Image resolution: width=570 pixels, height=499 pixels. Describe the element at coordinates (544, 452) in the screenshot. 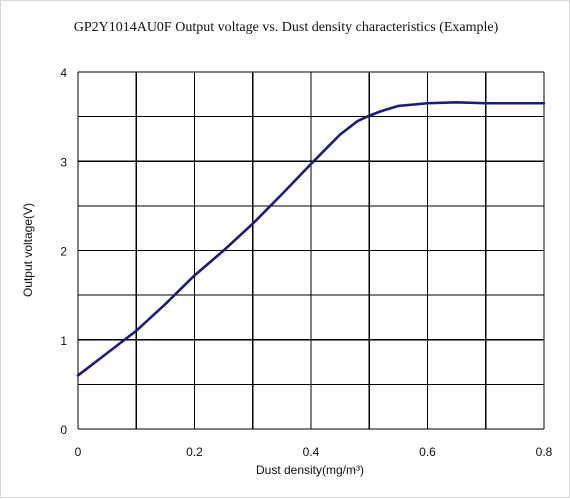

I see `x-tick-label-4: 0.8` at that location.